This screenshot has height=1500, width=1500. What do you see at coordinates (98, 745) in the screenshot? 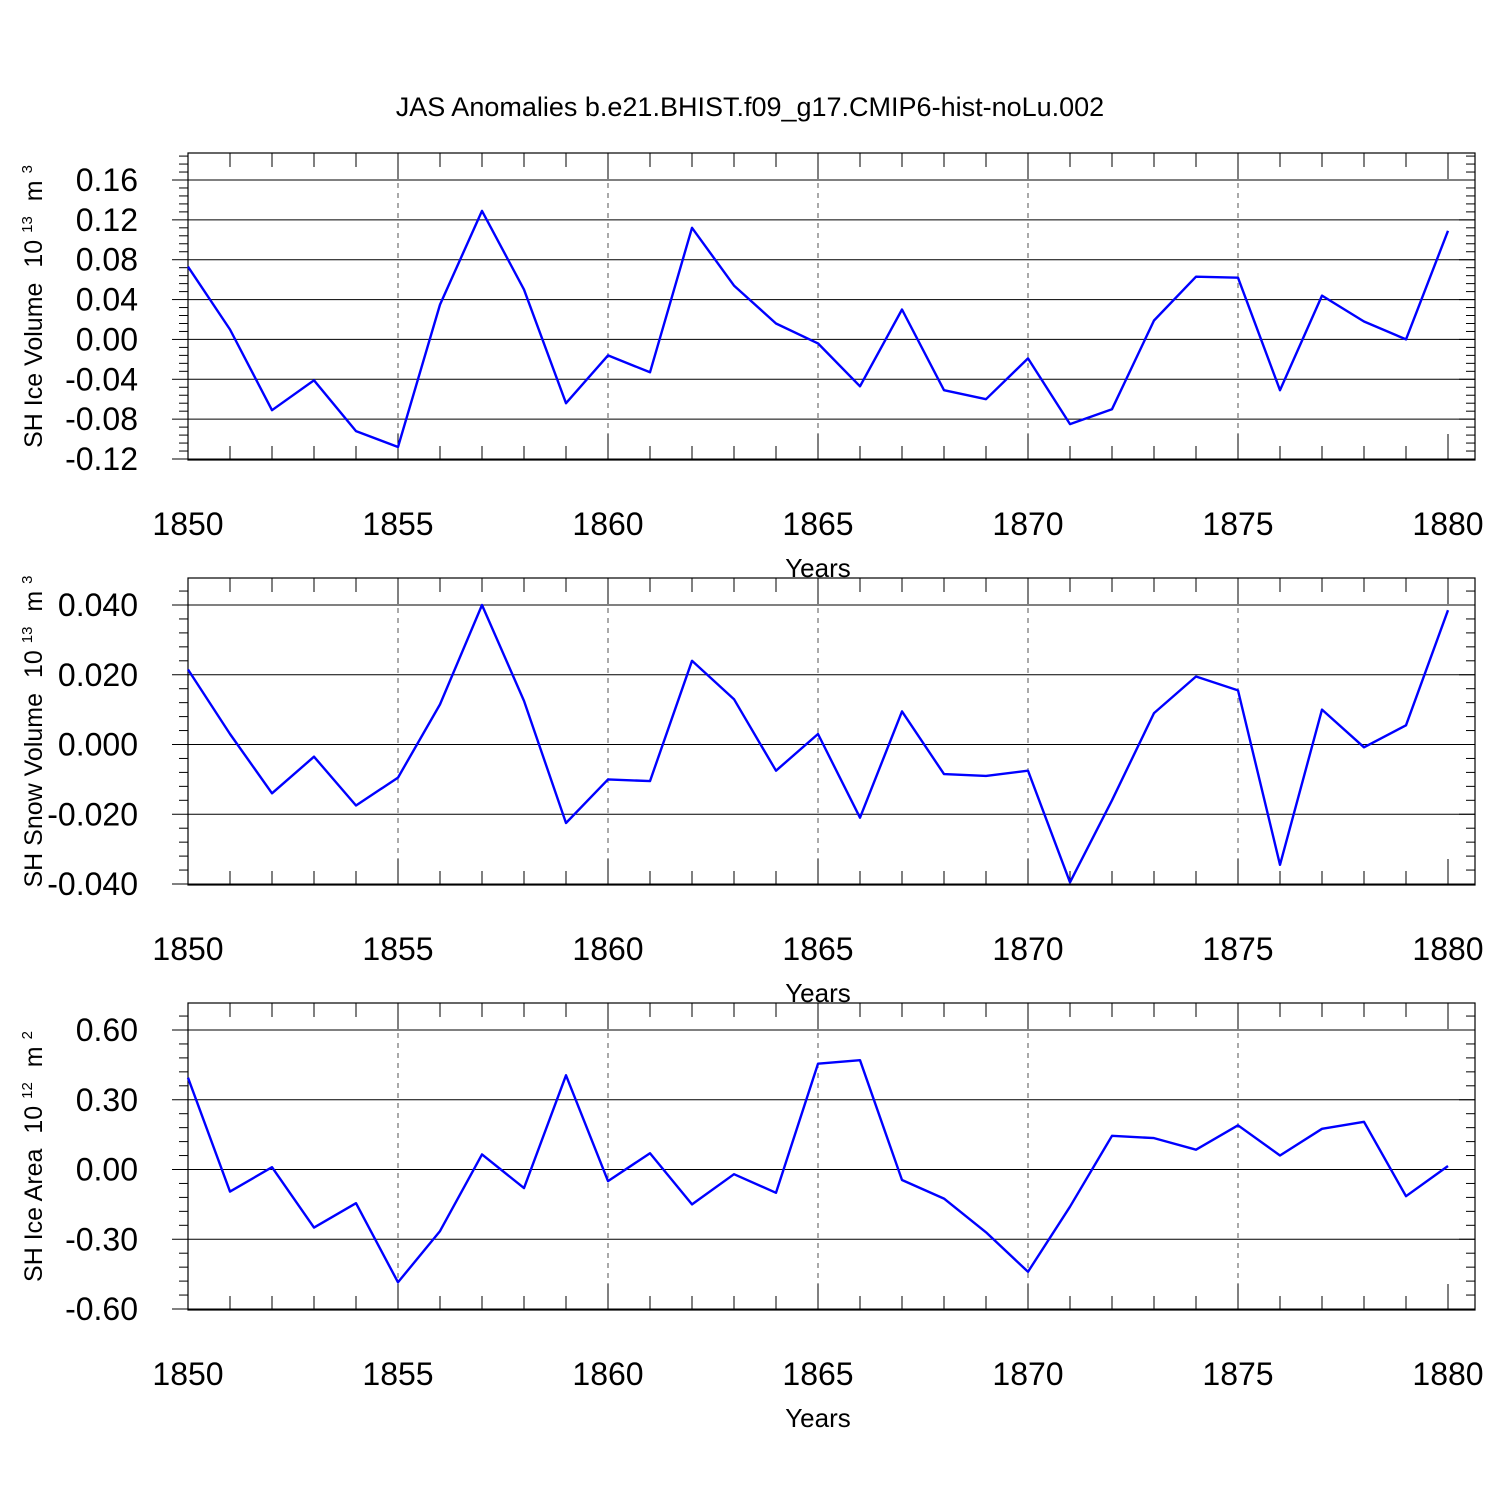
I see `y-tick-label: 0.000` at bounding box center [98, 745].